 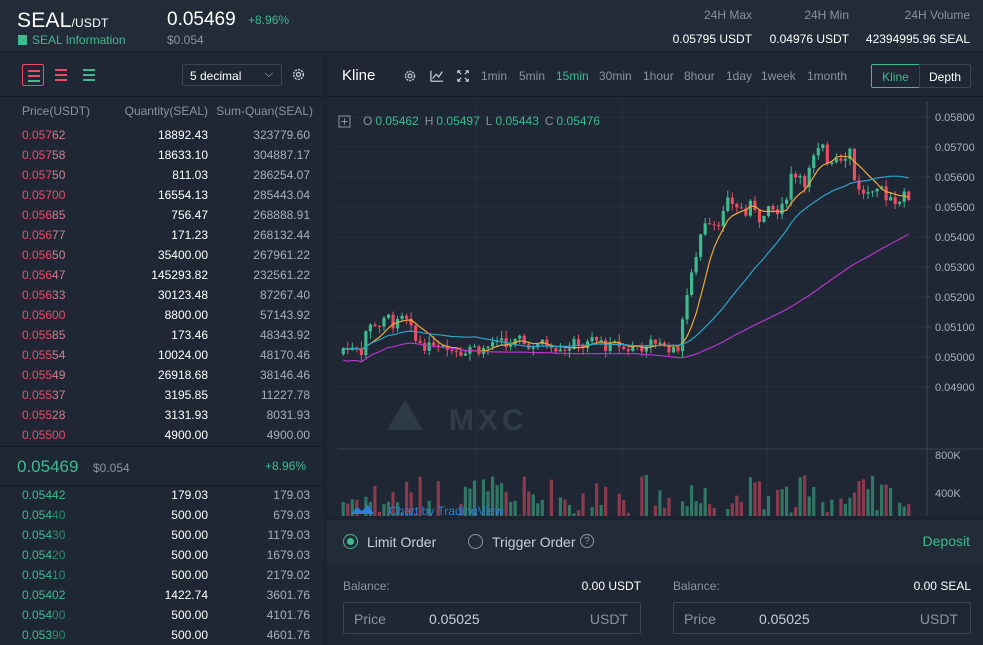 What do you see at coordinates (955, 358) in the screenshot?
I see `price-tick-label: 0.05000` at bounding box center [955, 358].